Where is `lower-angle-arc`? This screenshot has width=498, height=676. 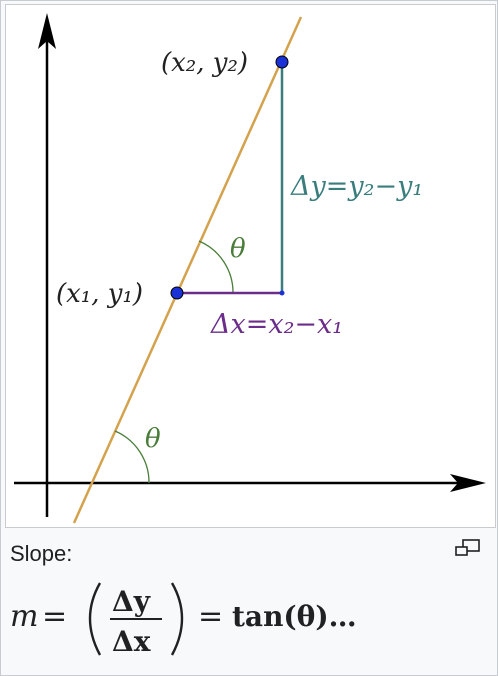 lower-angle-arc is located at coordinates (132, 457).